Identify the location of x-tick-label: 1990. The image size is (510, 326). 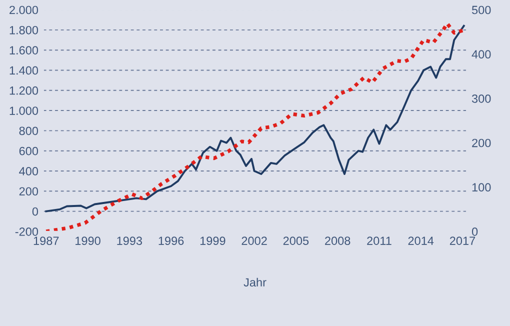
(88, 240).